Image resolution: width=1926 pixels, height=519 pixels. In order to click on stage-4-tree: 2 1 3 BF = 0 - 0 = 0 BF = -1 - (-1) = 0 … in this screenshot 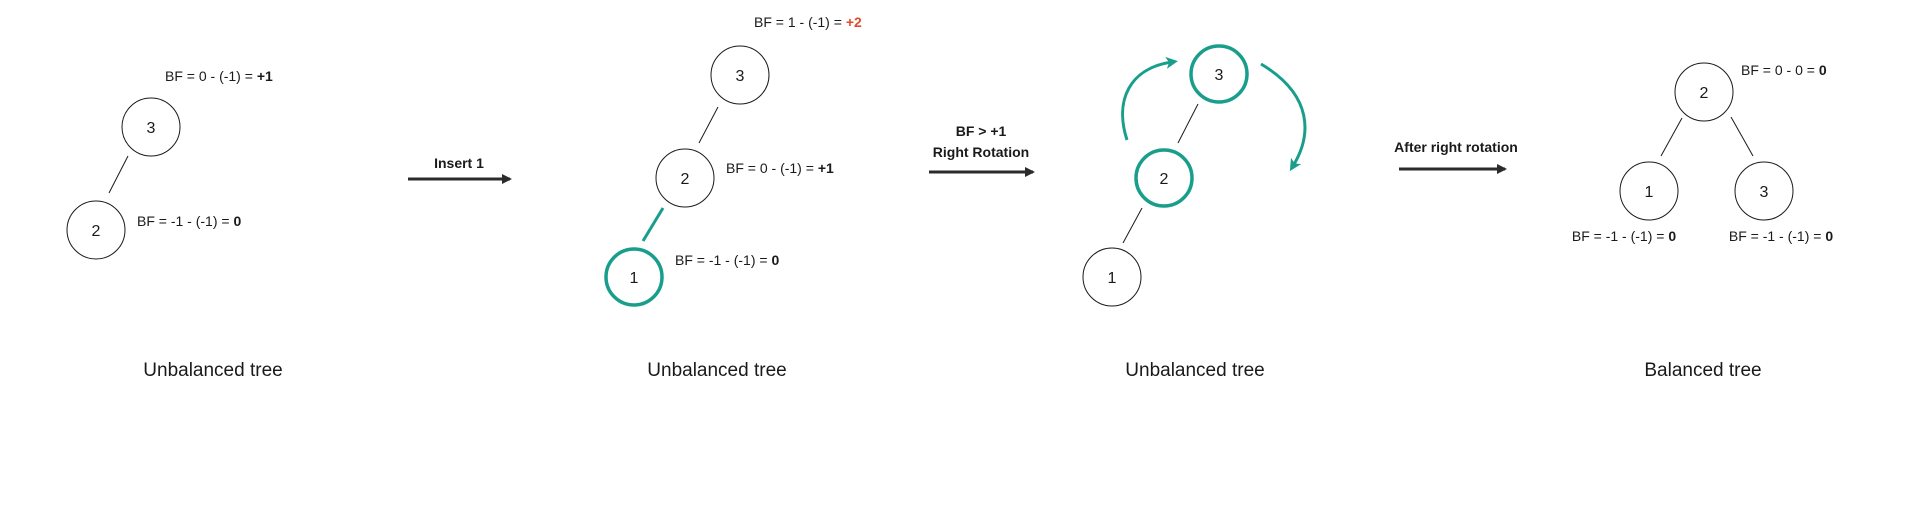, I will do `click(1702, 221)`.